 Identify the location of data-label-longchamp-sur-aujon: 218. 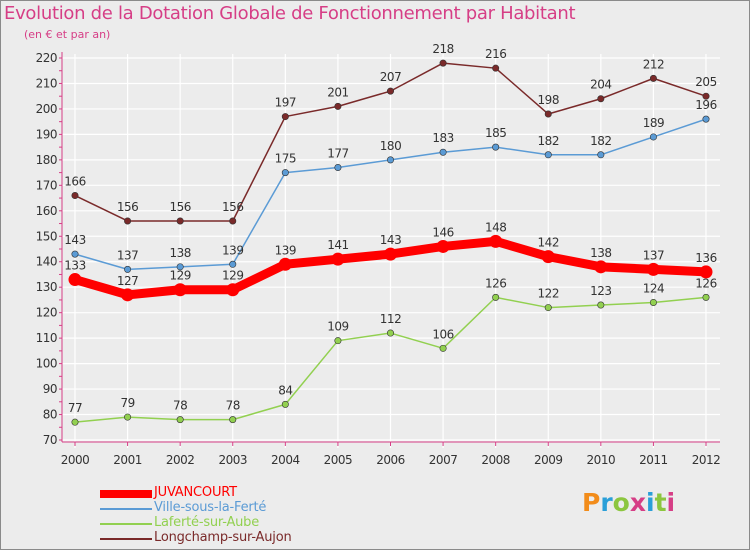
(442, 49).